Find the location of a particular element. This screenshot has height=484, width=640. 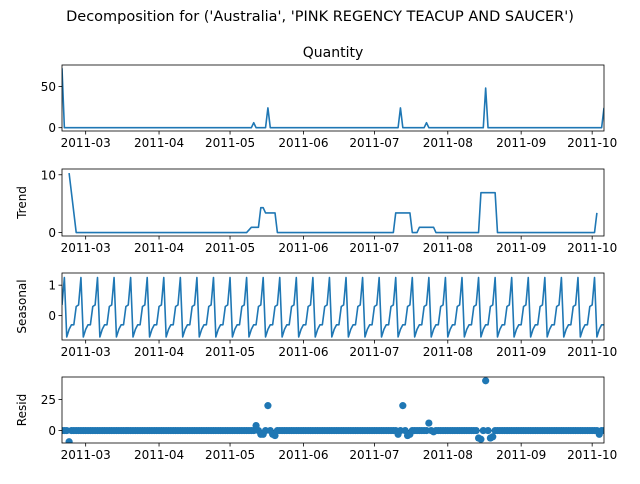

y-tick-label: 1 is located at coordinates (52, 286).